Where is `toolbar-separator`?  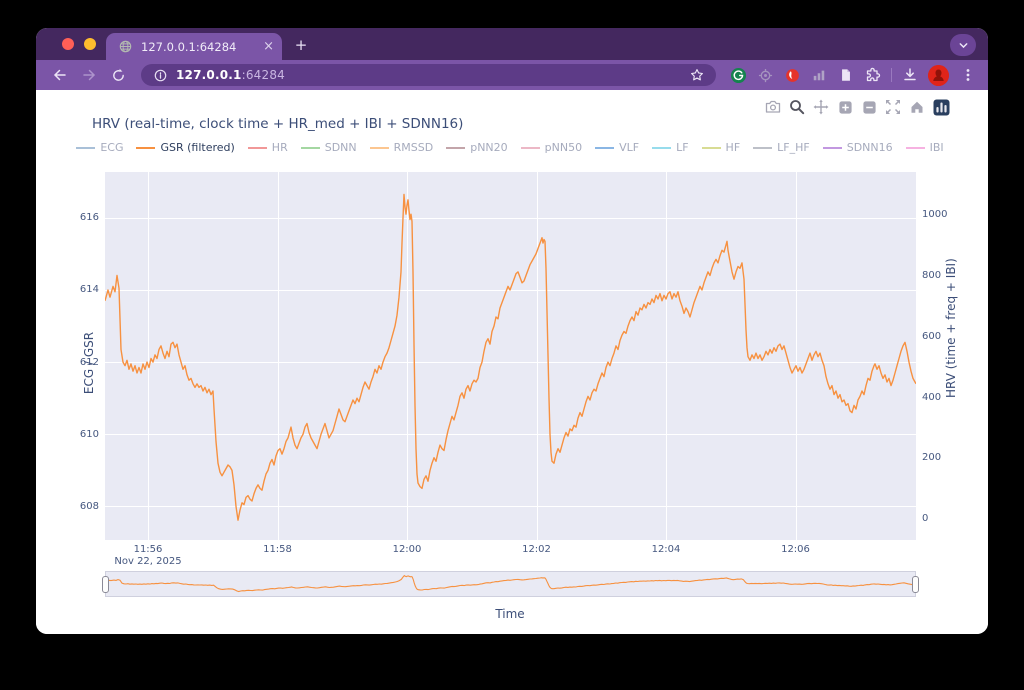
toolbar-separator is located at coordinates (891, 75).